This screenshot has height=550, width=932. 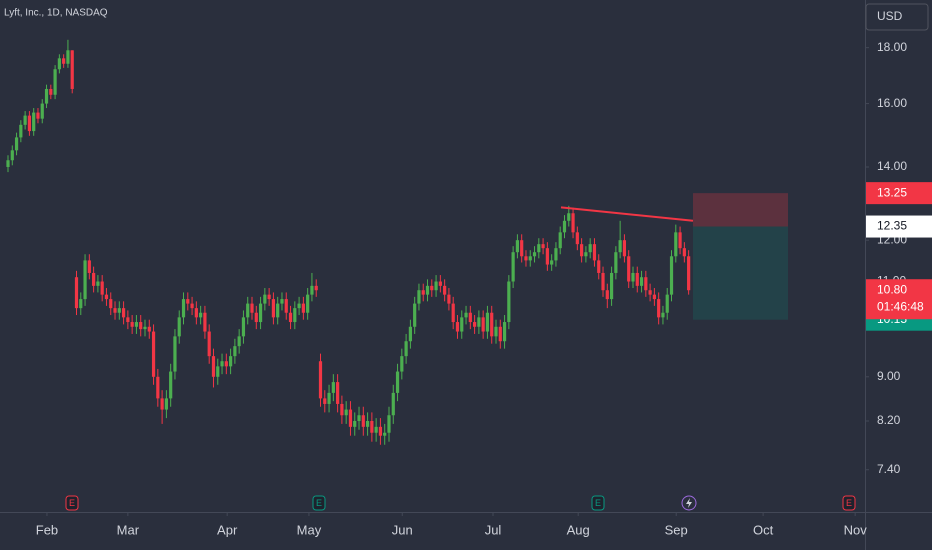 I want to click on lightning-icon, so click(x=689, y=503).